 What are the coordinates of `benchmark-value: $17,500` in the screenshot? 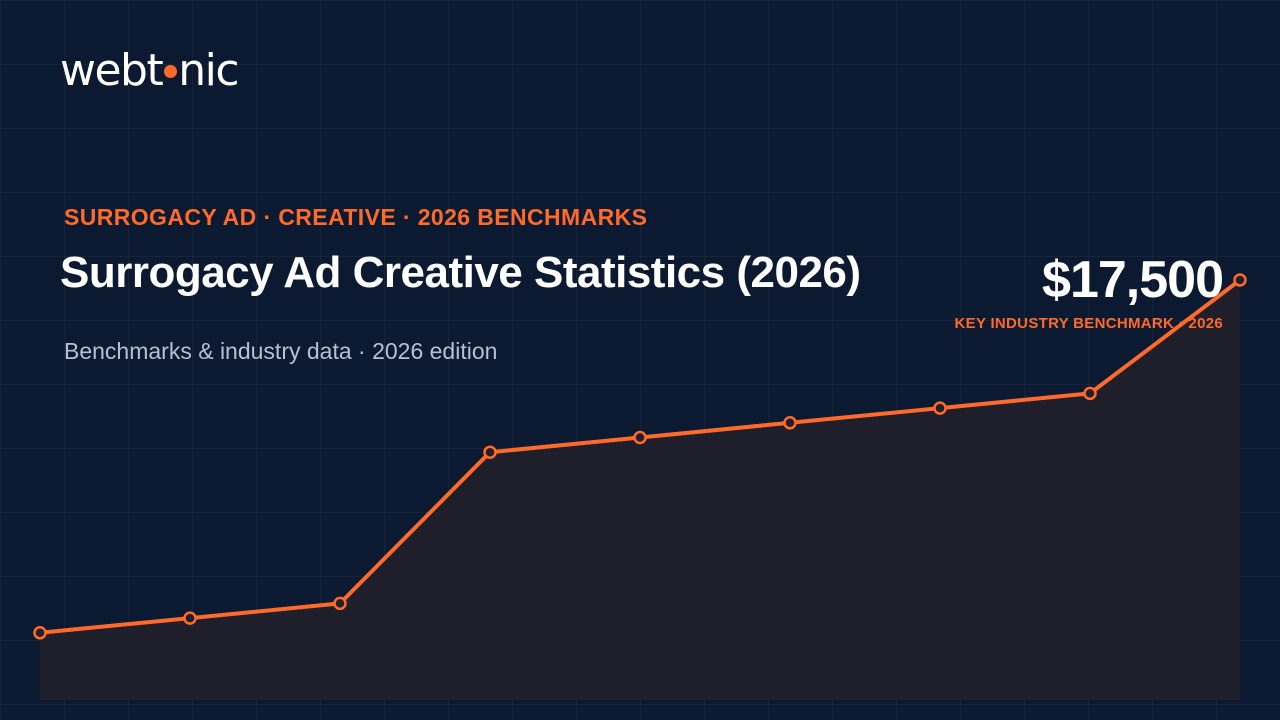 It's located at (1133, 280).